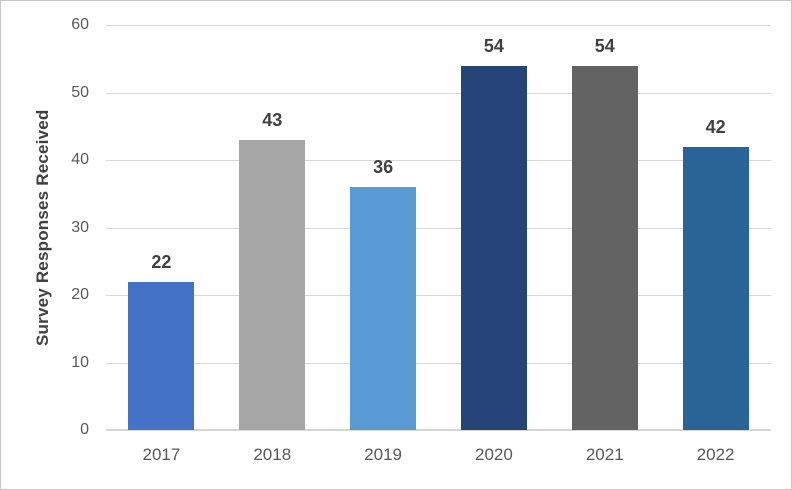 The image size is (792, 490). Describe the element at coordinates (604, 45) in the screenshot. I see `bar-value-label-2021: 54` at that location.